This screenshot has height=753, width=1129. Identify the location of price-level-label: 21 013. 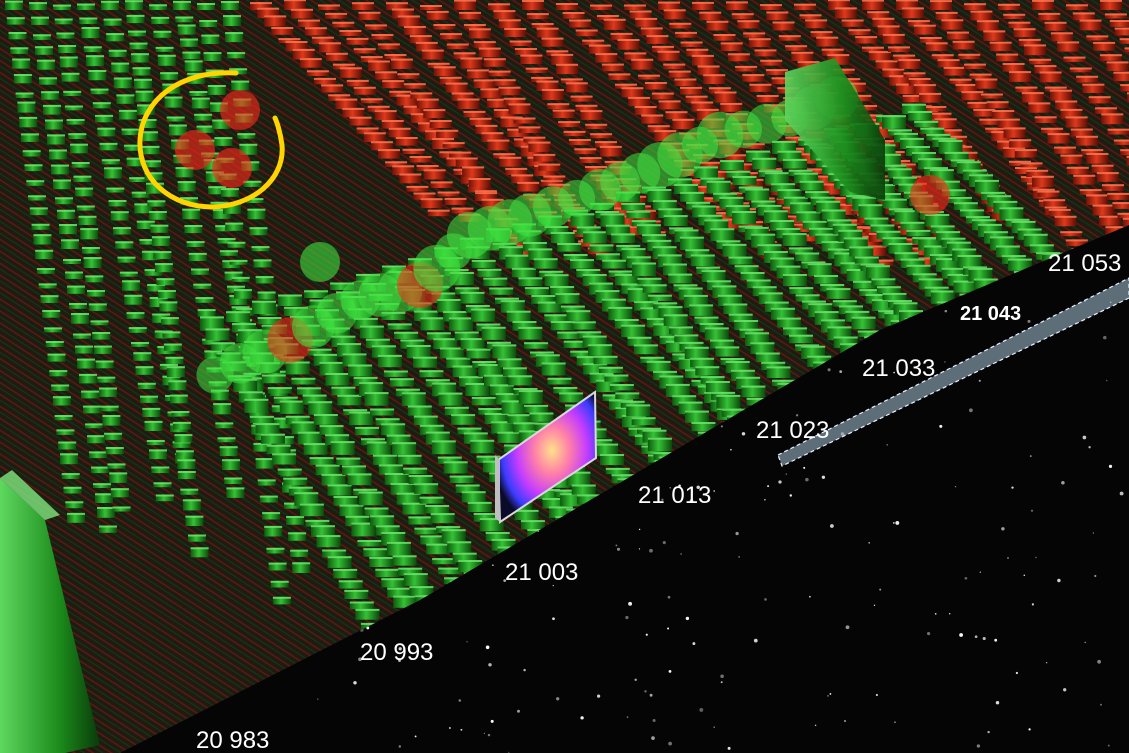
(674, 495).